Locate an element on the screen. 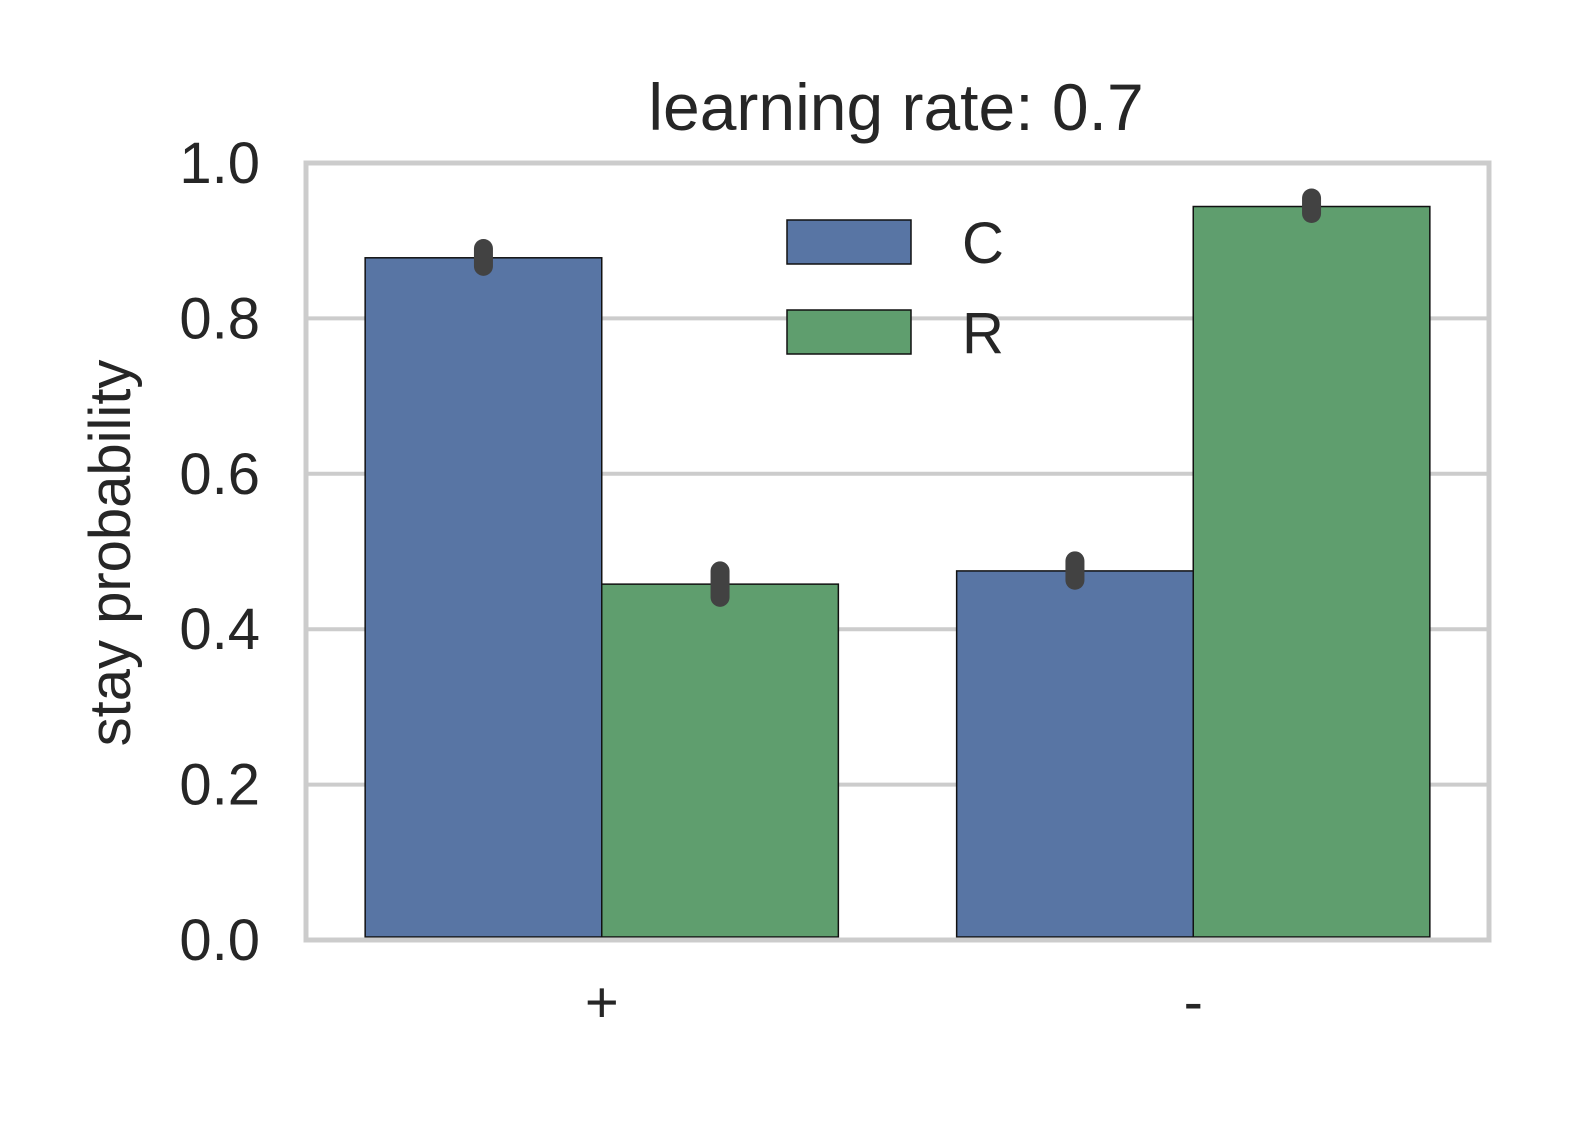 Image resolution: width=1575 pixels, height=1125 pixels. y-tick-label: 1.0 is located at coordinates (219, 163).